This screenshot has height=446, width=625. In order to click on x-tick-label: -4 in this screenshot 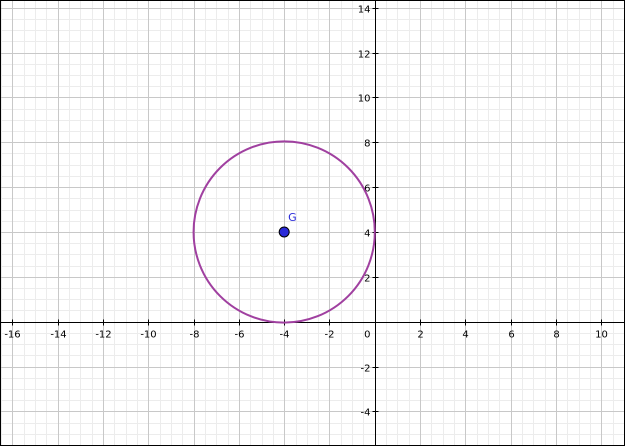, I will do `click(285, 335)`.